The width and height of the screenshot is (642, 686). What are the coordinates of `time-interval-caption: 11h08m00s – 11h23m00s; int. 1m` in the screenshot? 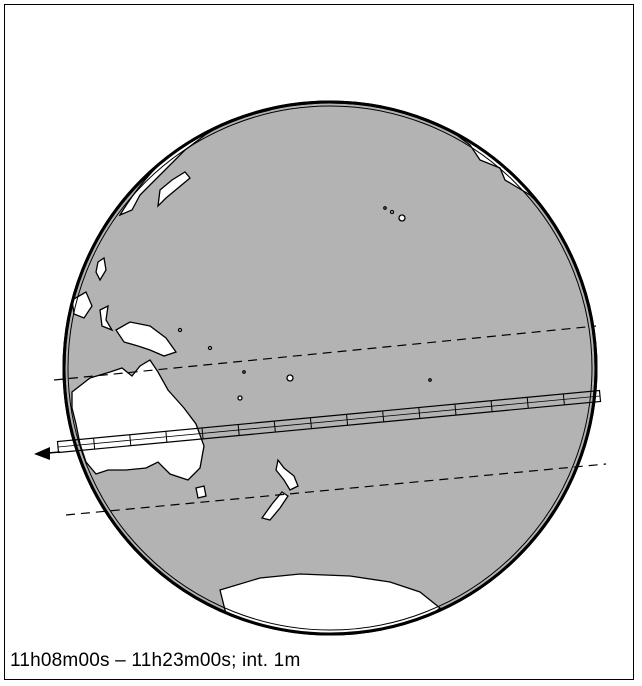 It's located at (155, 660).